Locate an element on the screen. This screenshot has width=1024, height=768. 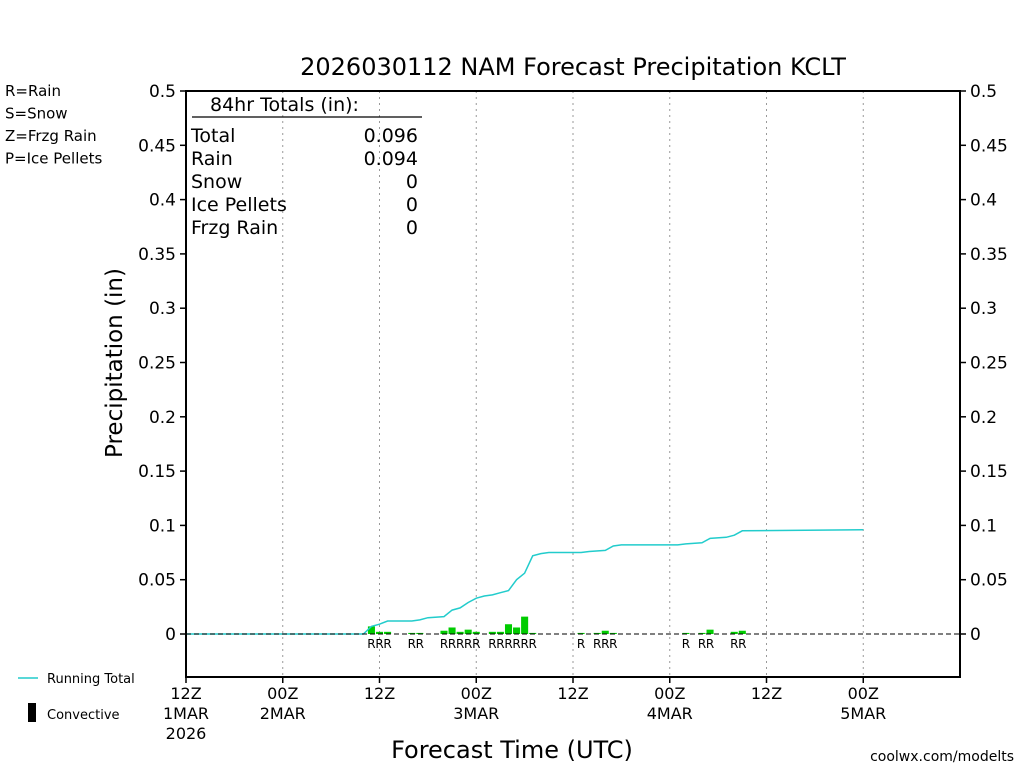
ptype-marker-1: R is located at coordinates (379, 644).